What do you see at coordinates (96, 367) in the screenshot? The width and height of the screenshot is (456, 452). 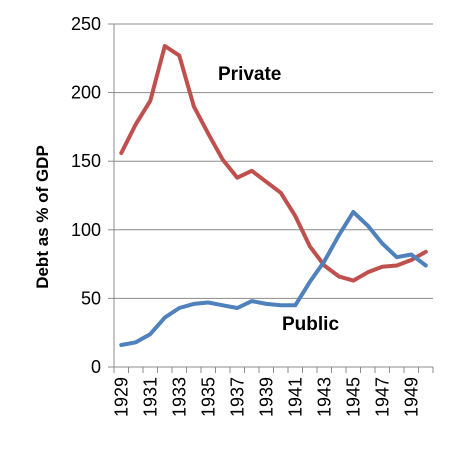 I see `y-tick-label: 0` at bounding box center [96, 367].